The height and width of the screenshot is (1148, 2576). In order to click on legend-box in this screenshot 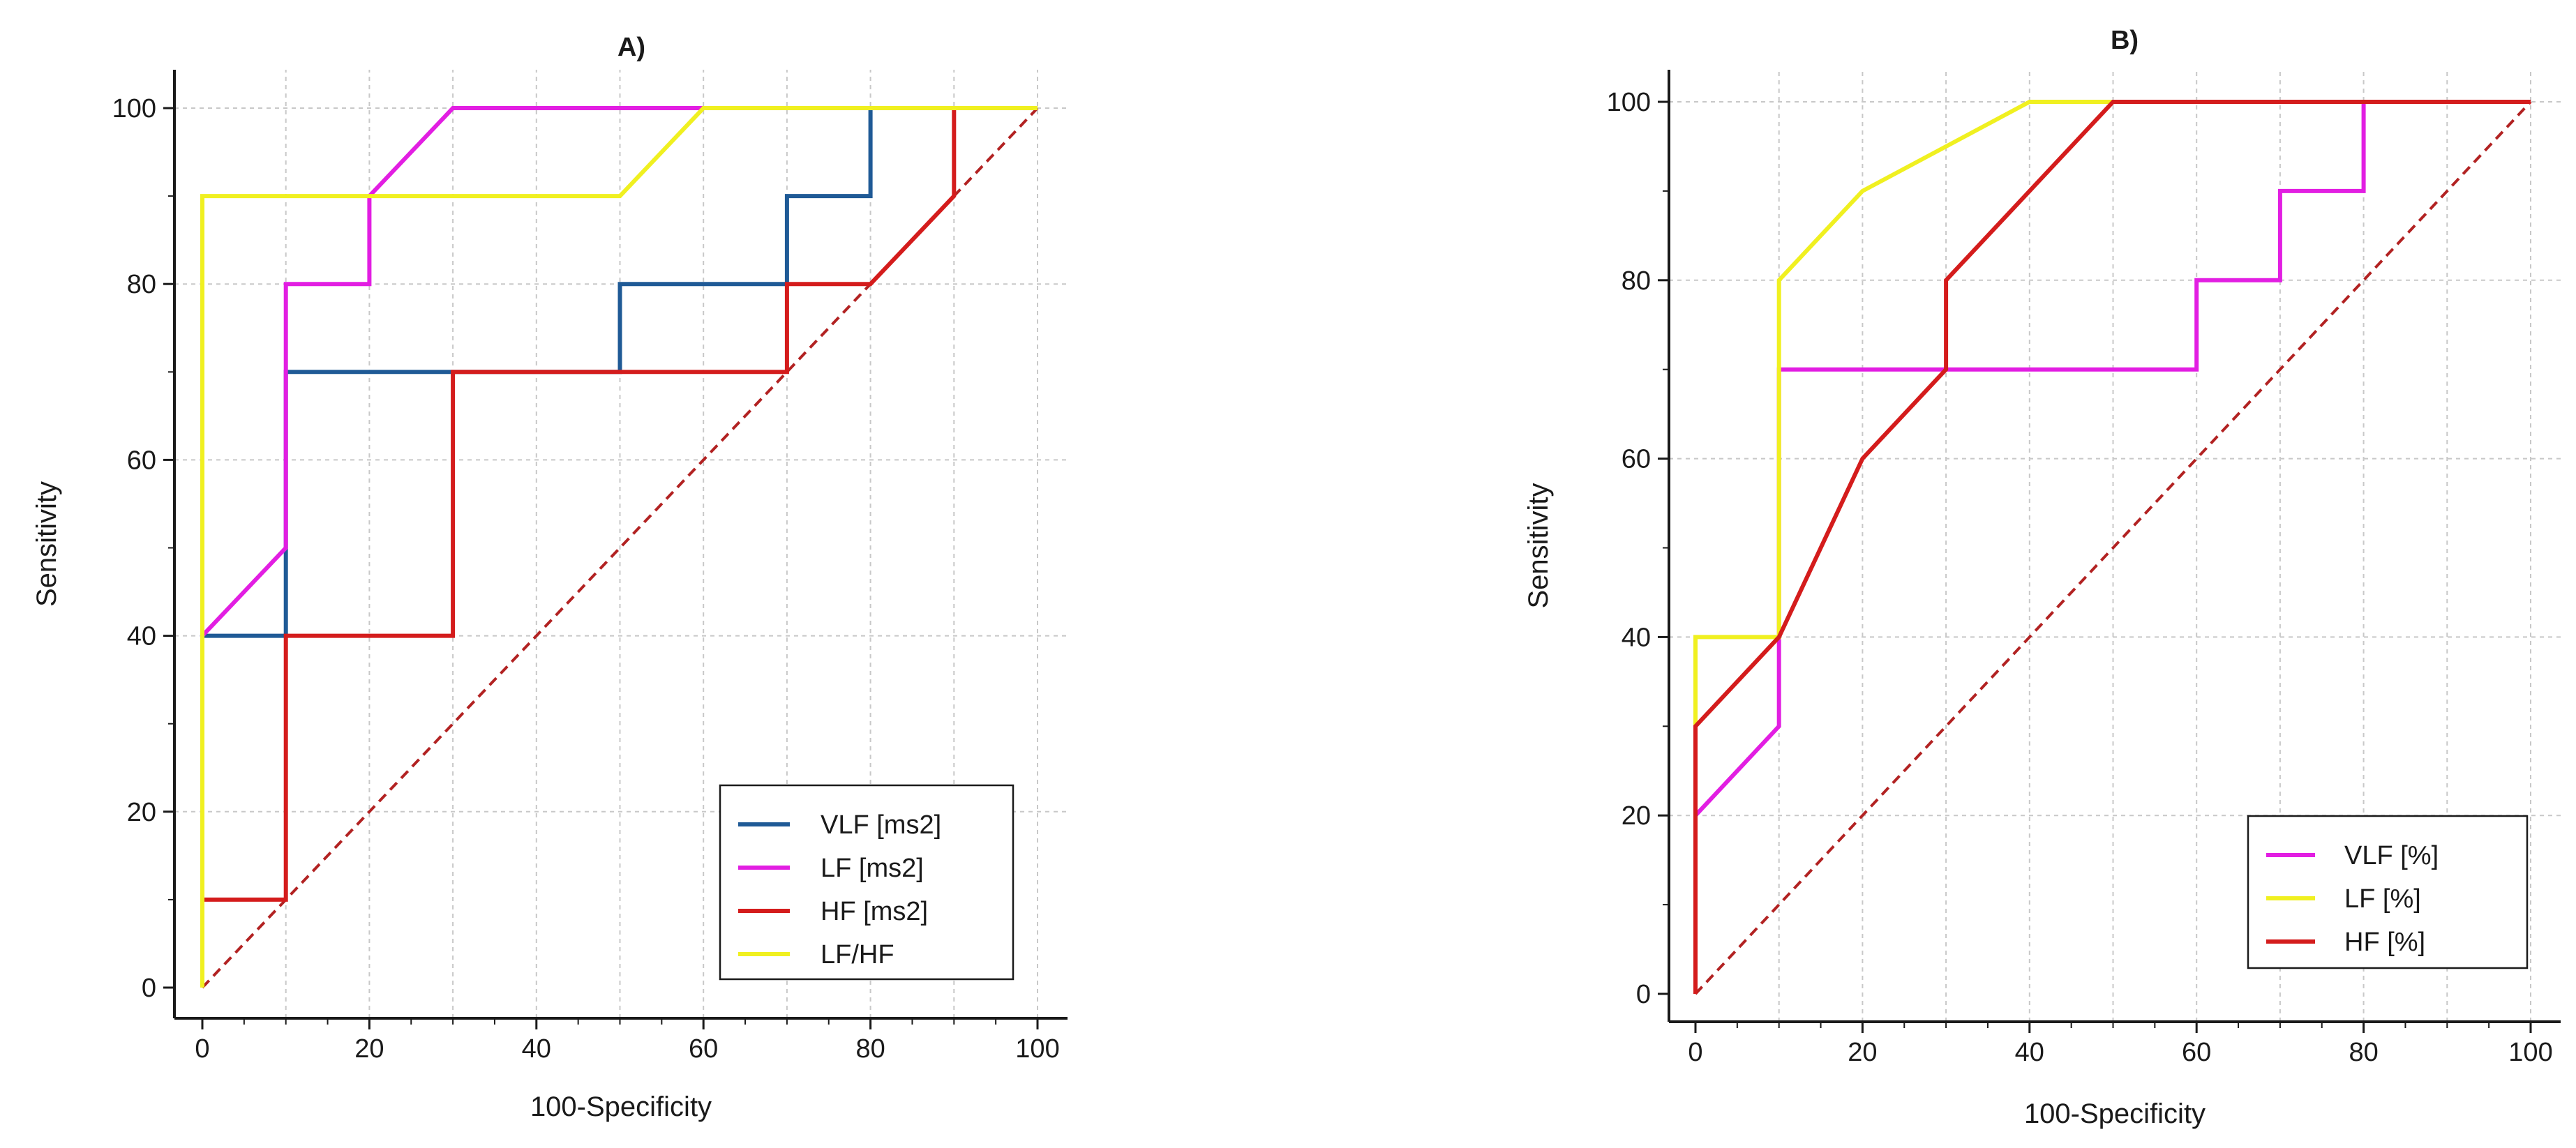, I will do `click(866, 882)`.